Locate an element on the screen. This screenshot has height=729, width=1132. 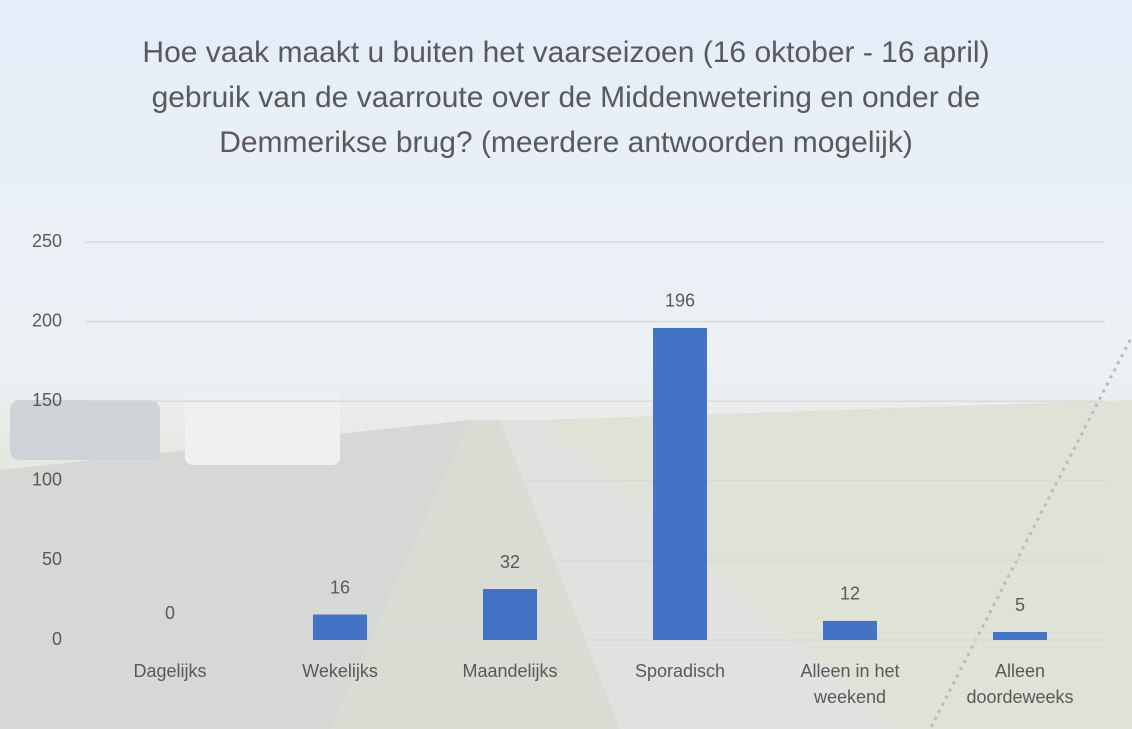
dotted-line is located at coordinates (1030, 534).